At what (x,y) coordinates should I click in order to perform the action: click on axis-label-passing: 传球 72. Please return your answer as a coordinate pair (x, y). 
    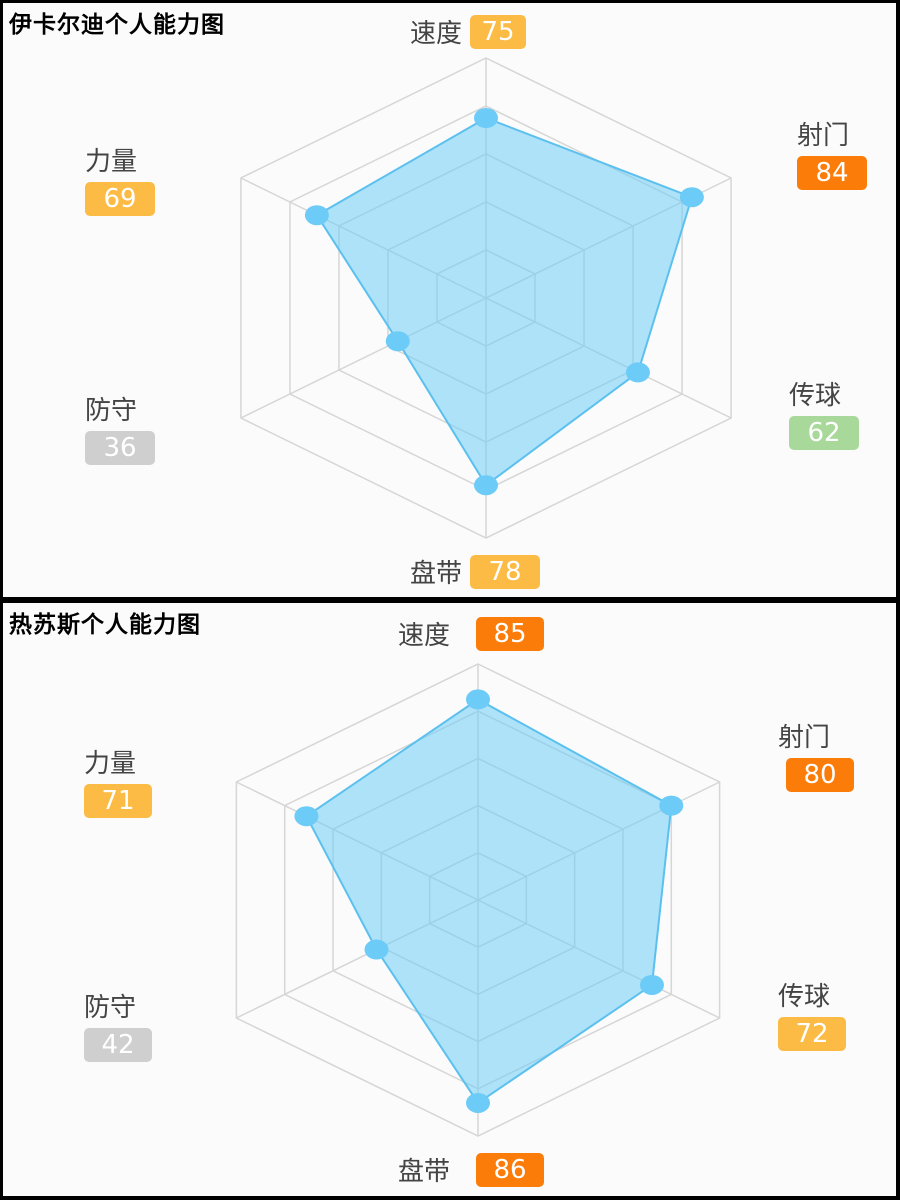
    Looking at the image, I should click on (812, 1013).